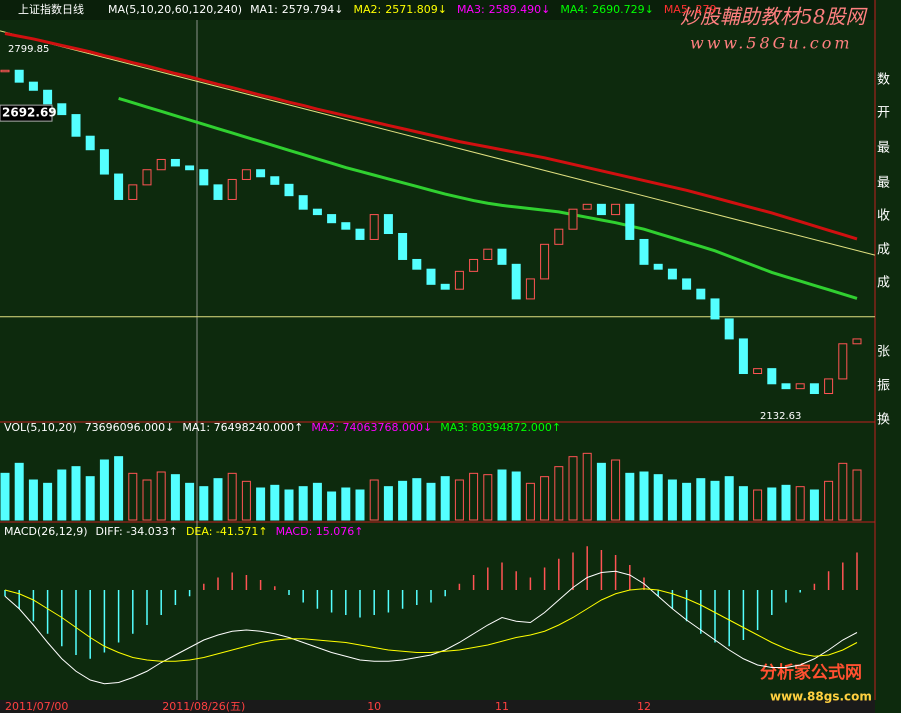  I want to click on readout: MA2: 74063768.000↓, so click(371, 427).